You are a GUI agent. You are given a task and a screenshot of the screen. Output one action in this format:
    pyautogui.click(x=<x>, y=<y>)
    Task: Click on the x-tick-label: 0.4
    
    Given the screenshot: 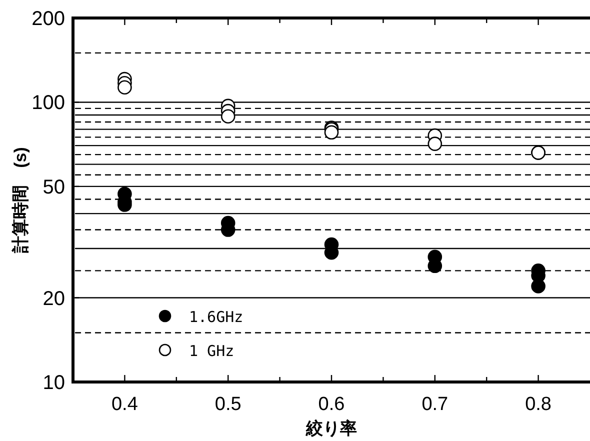 What is the action you would take?
    pyautogui.click(x=124, y=404)
    